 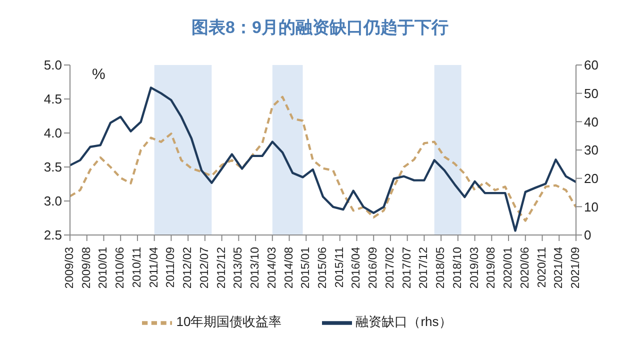 What do you see at coordinates (99, 74) in the screenshot?
I see `y-axis-title: %` at bounding box center [99, 74].